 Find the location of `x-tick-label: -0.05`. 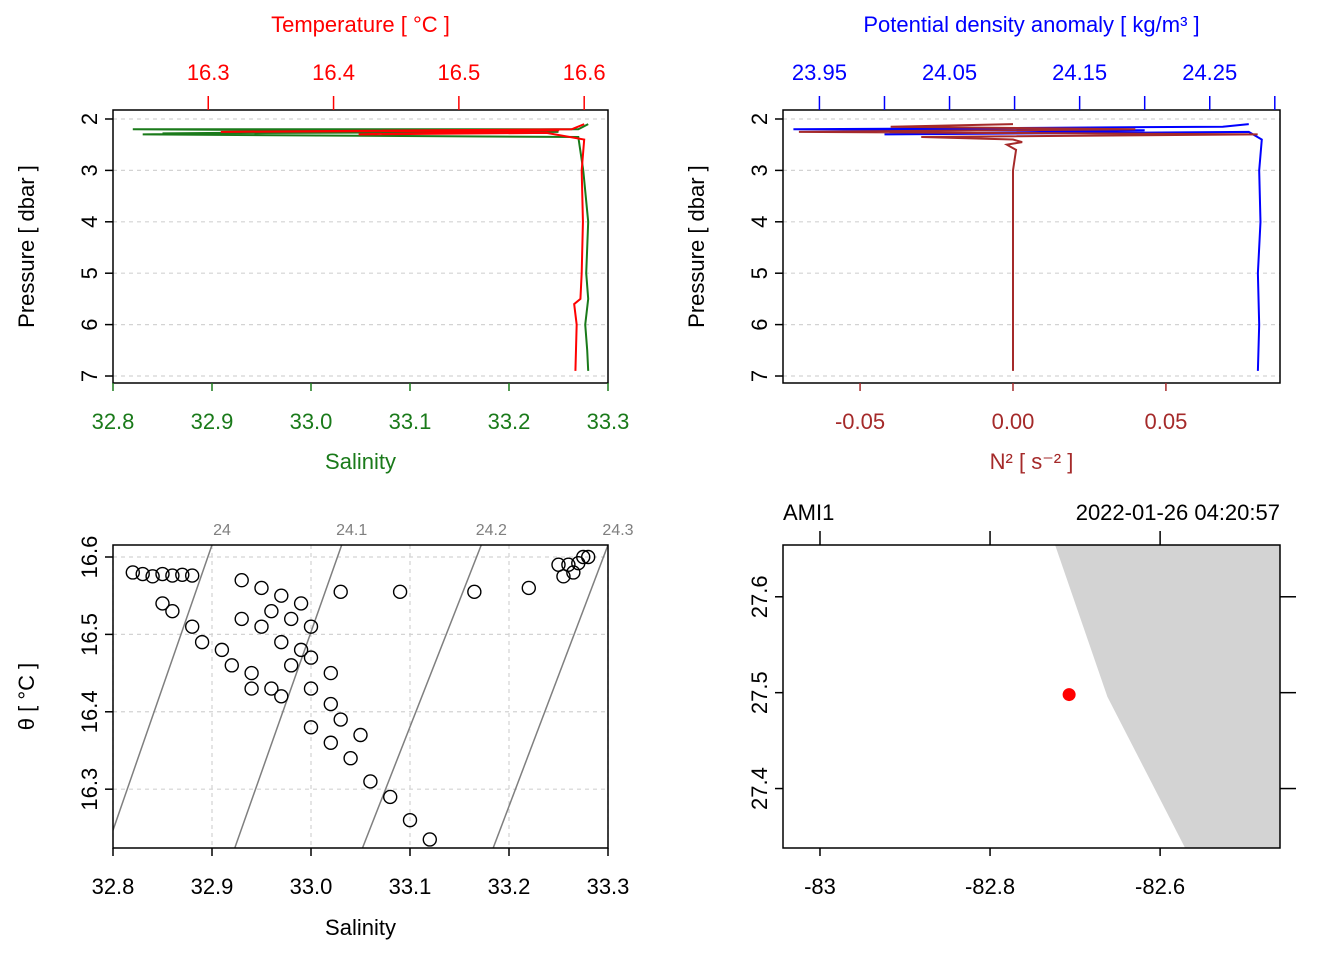

x-tick-label: -0.05 is located at coordinates (860, 421).